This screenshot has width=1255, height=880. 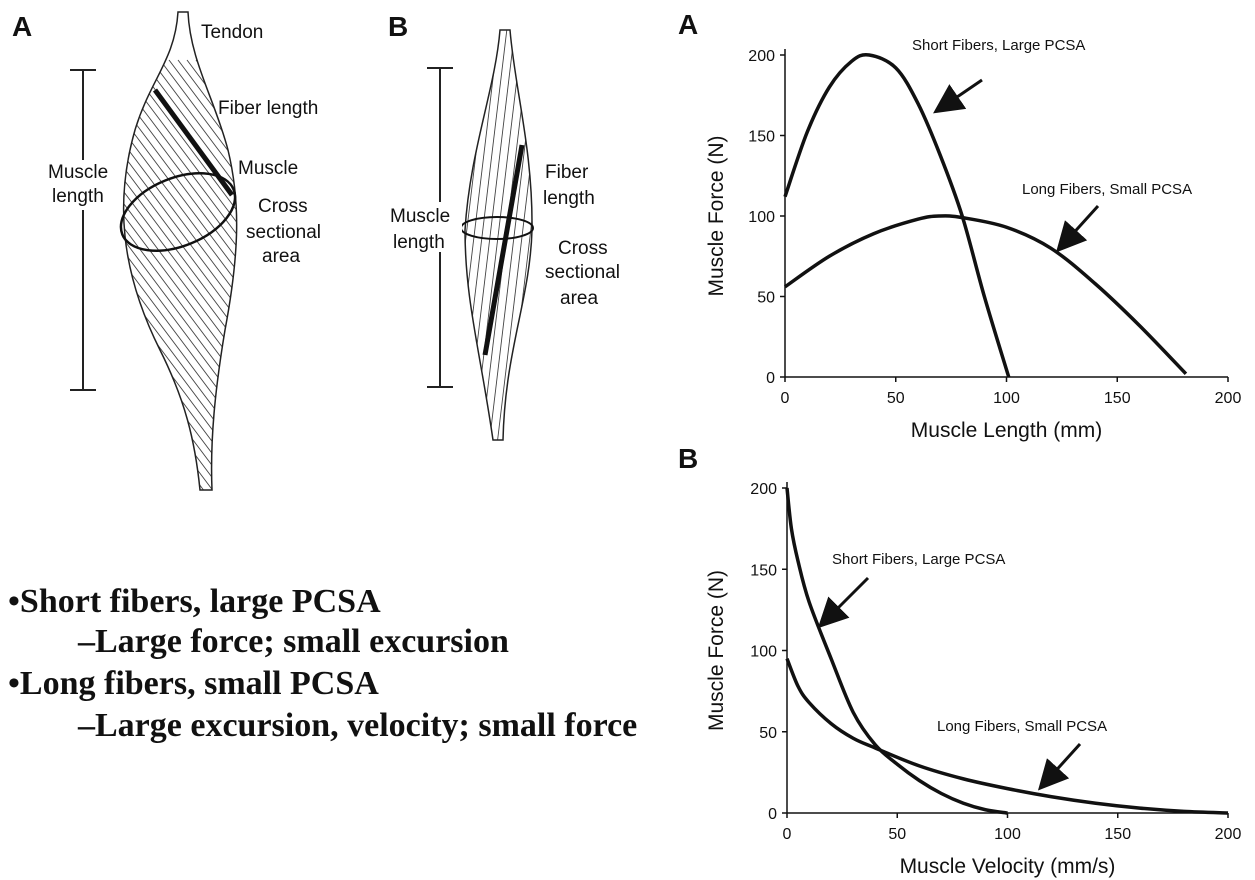 What do you see at coordinates (688, 458) in the screenshot?
I see `chart-title: B` at bounding box center [688, 458].